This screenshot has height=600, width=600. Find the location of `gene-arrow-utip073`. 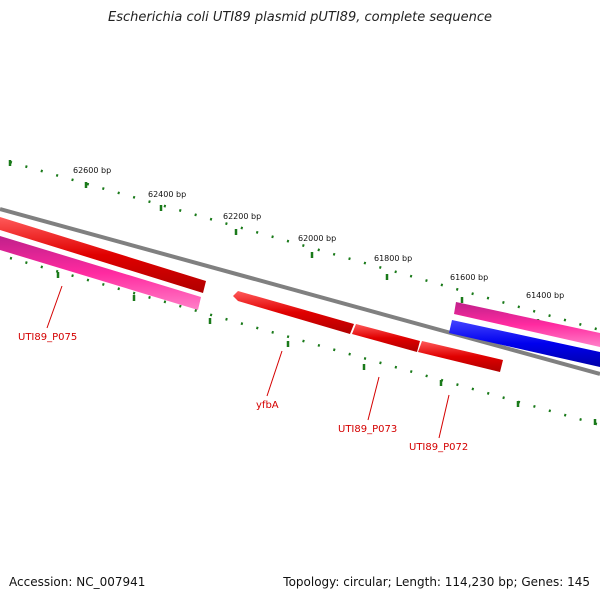

gene-arrow-utip073 is located at coordinates (386, 338).